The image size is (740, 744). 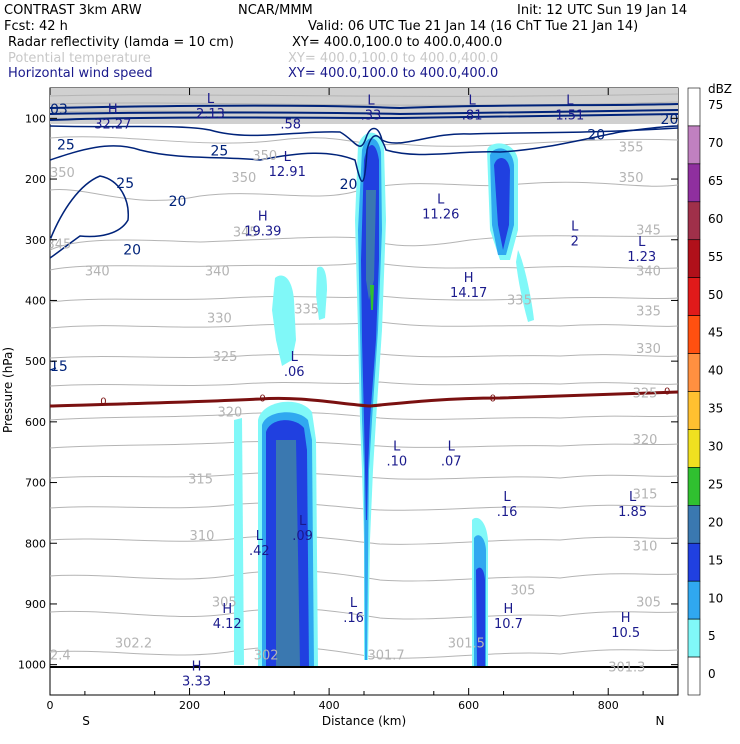 I want to click on echo-ne-tail, so click(x=525, y=286).